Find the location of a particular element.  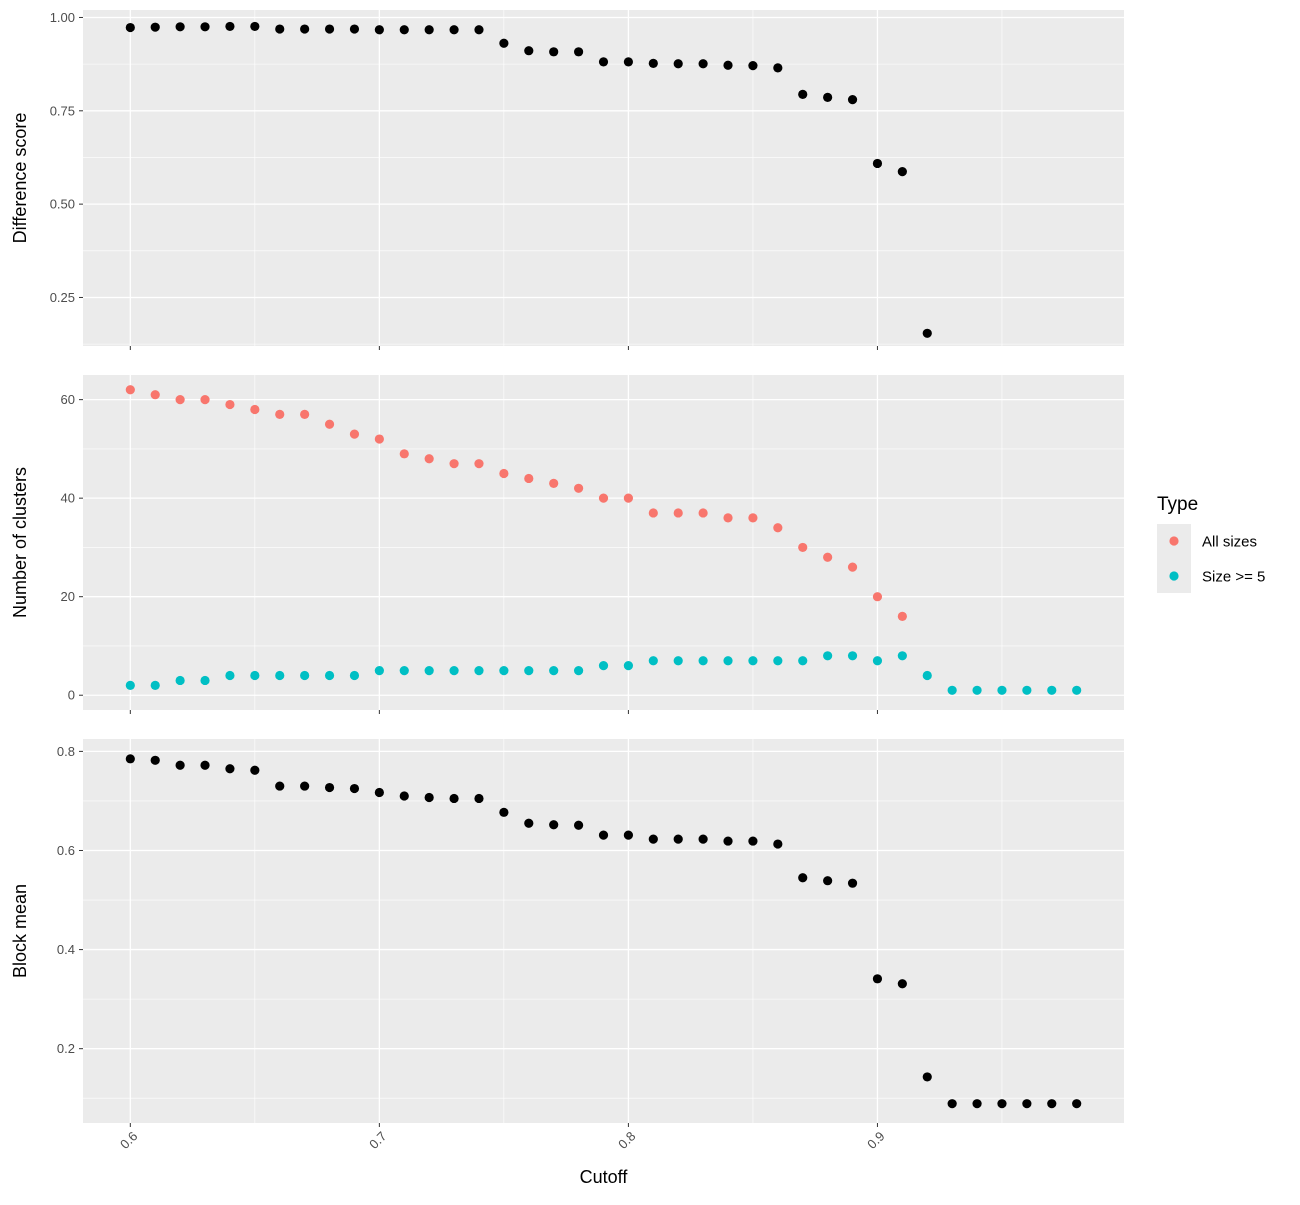

x-tick-label: 0.9 is located at coordinates (875, 1140).